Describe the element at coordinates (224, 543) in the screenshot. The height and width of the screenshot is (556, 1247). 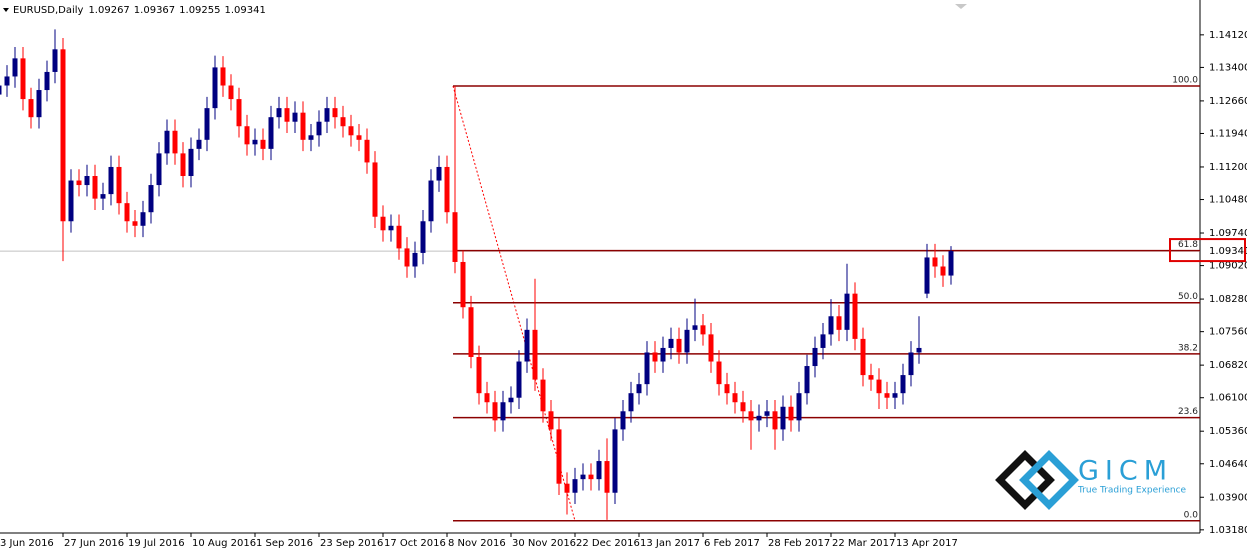
I see `x-tick-label: 10 Aug 2016` at that location.